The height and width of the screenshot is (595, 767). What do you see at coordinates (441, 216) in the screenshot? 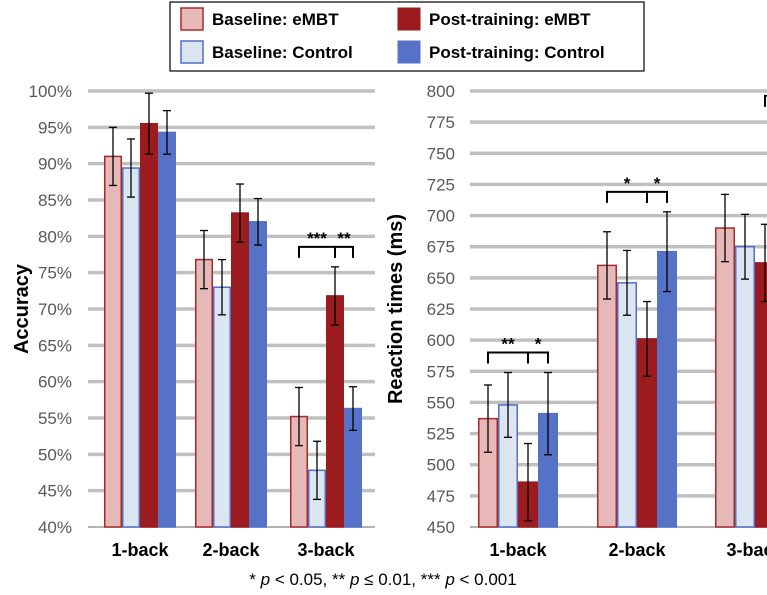
I see `y-tick-label: 700` at bounding box center [441, 216].